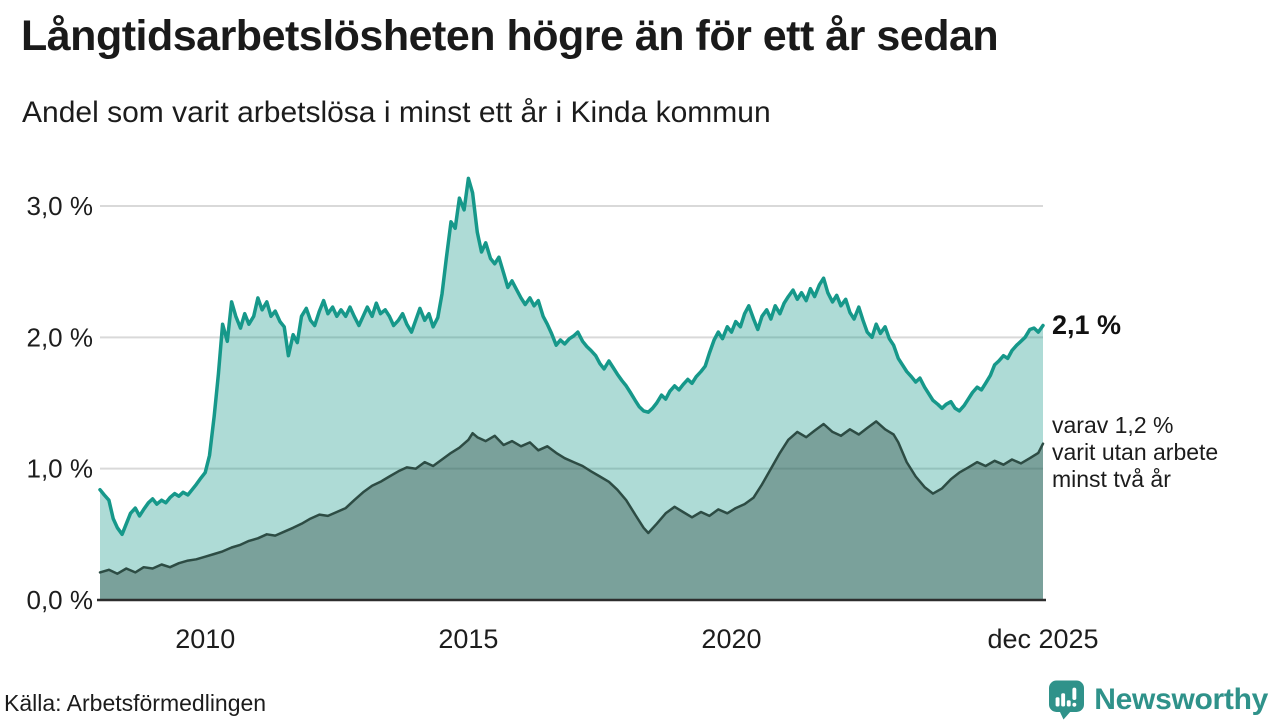  What do you see at coordinates (1087, 325) in the screenshot?
I see `latest-value-label: 2,1 %` at bounding box center [1087, 325].